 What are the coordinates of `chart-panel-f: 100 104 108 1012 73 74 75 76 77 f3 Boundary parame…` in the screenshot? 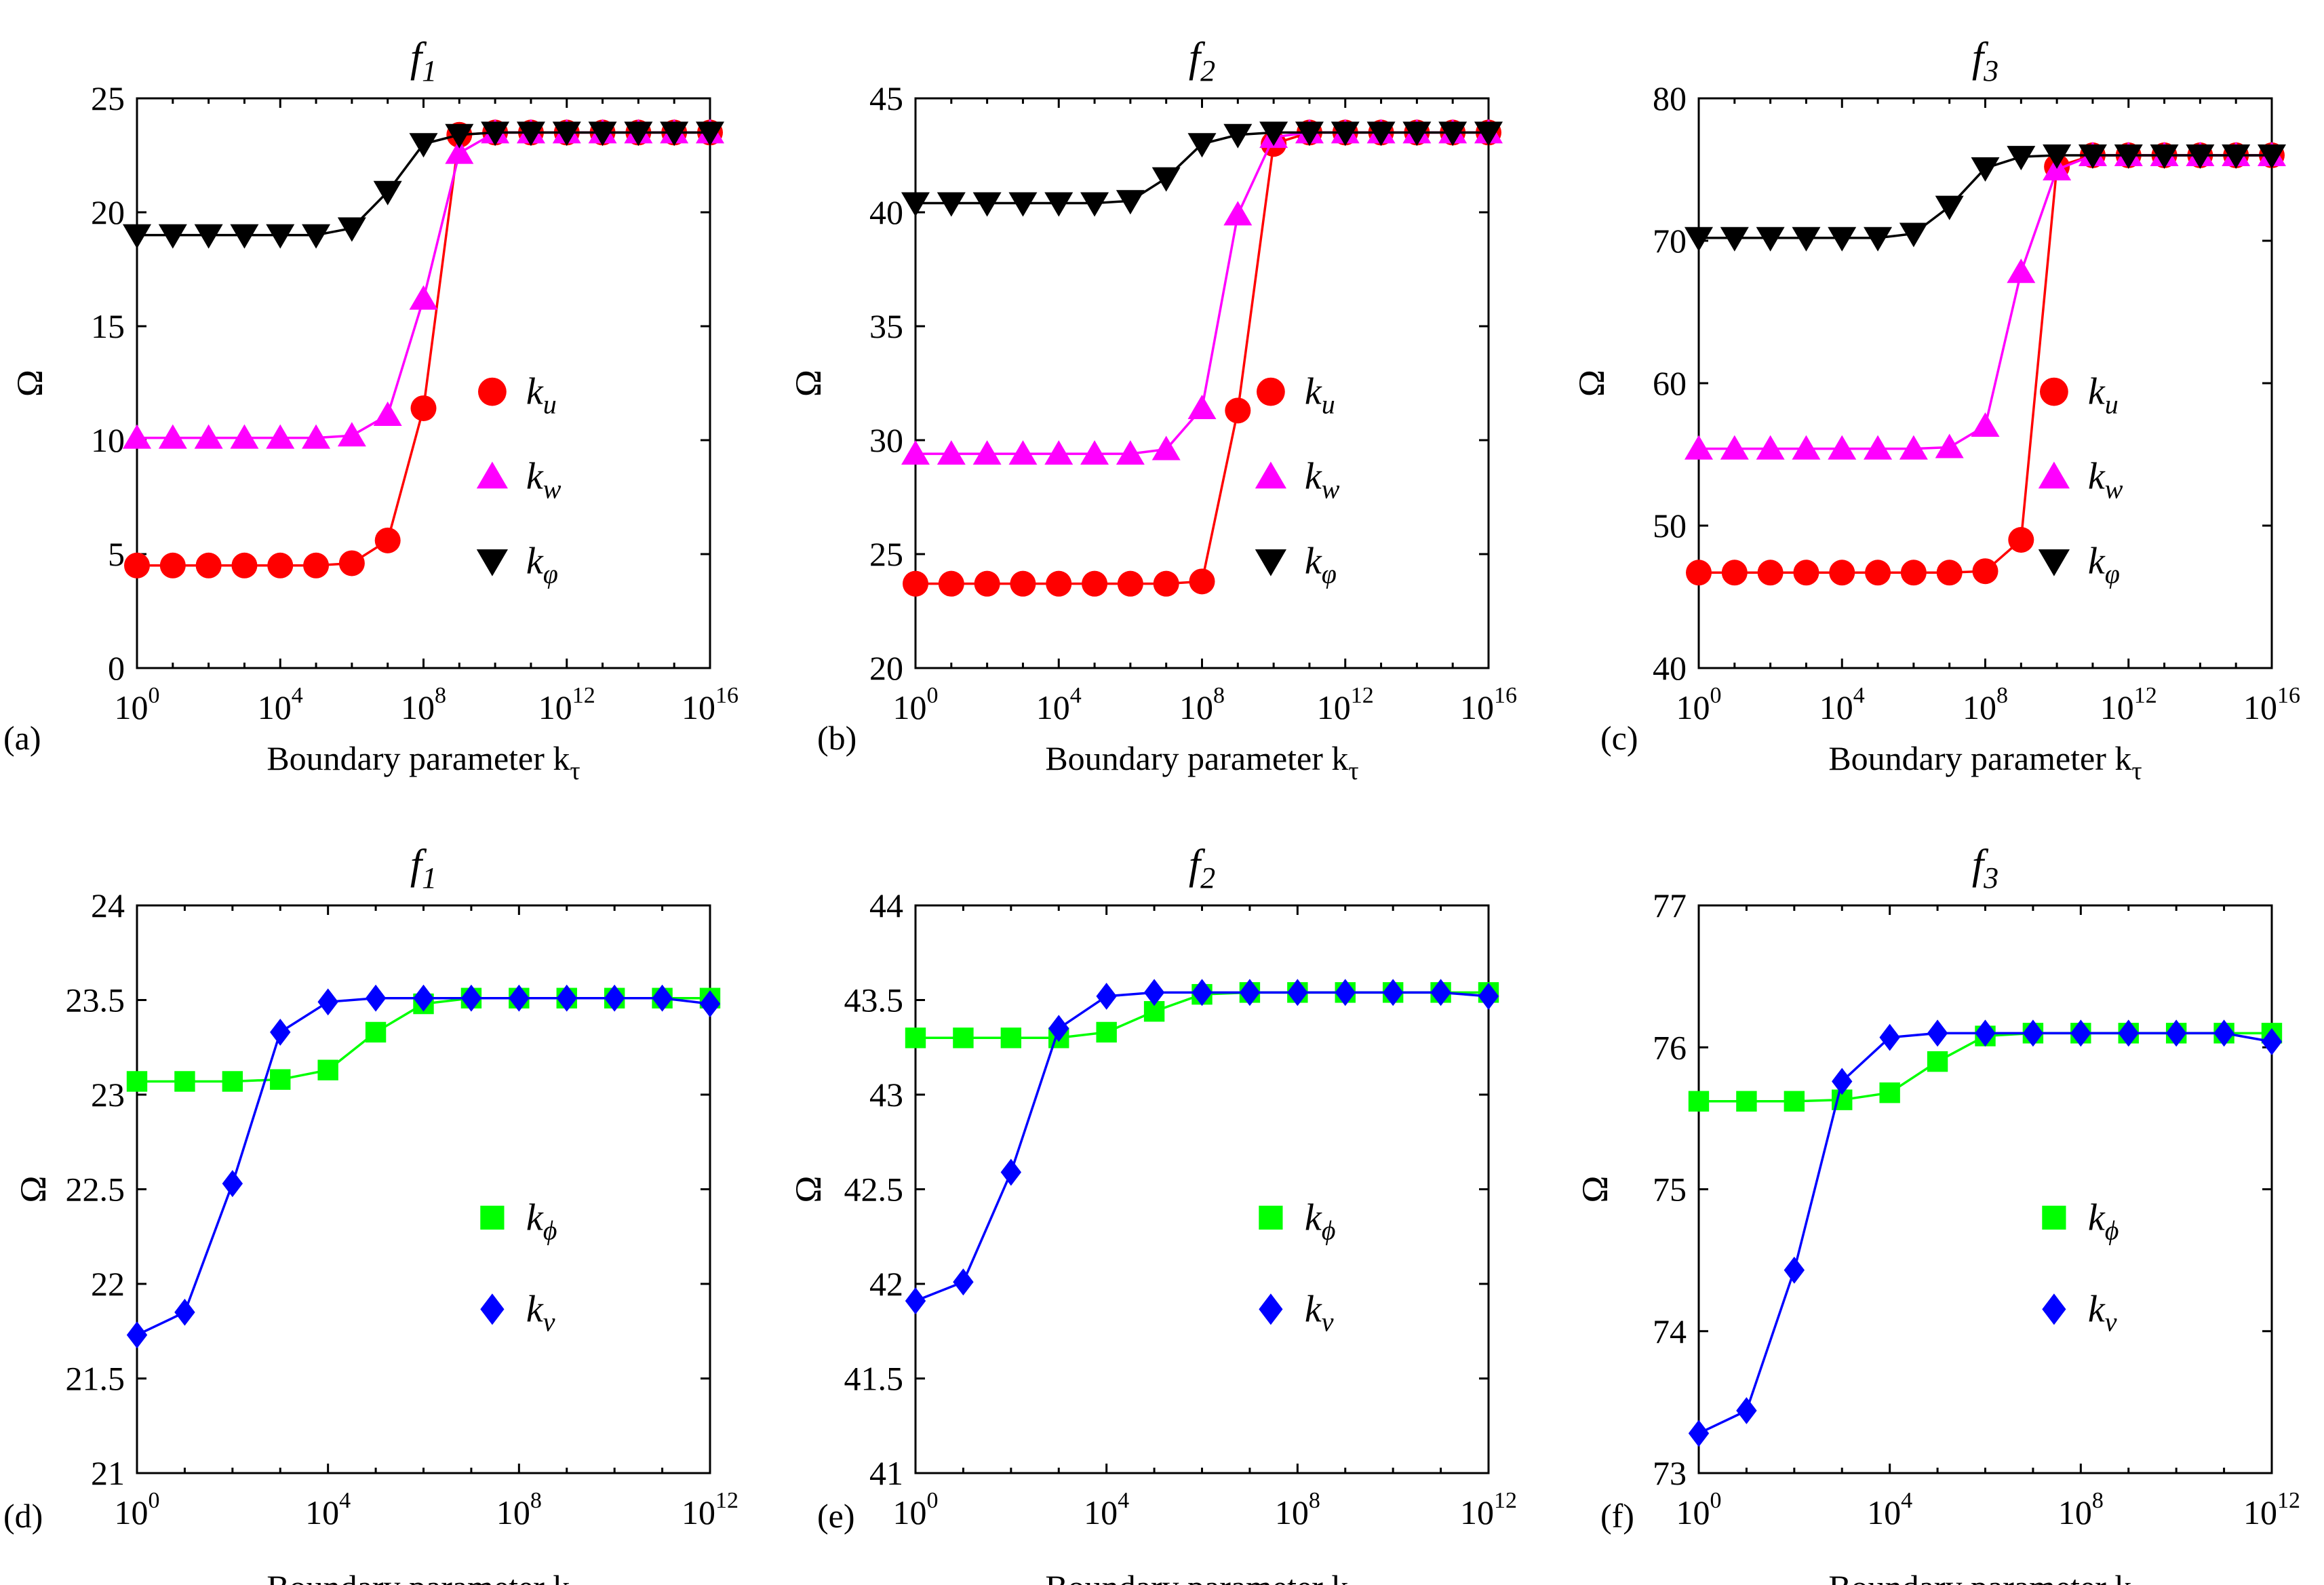 It's located at (1937, 1213).